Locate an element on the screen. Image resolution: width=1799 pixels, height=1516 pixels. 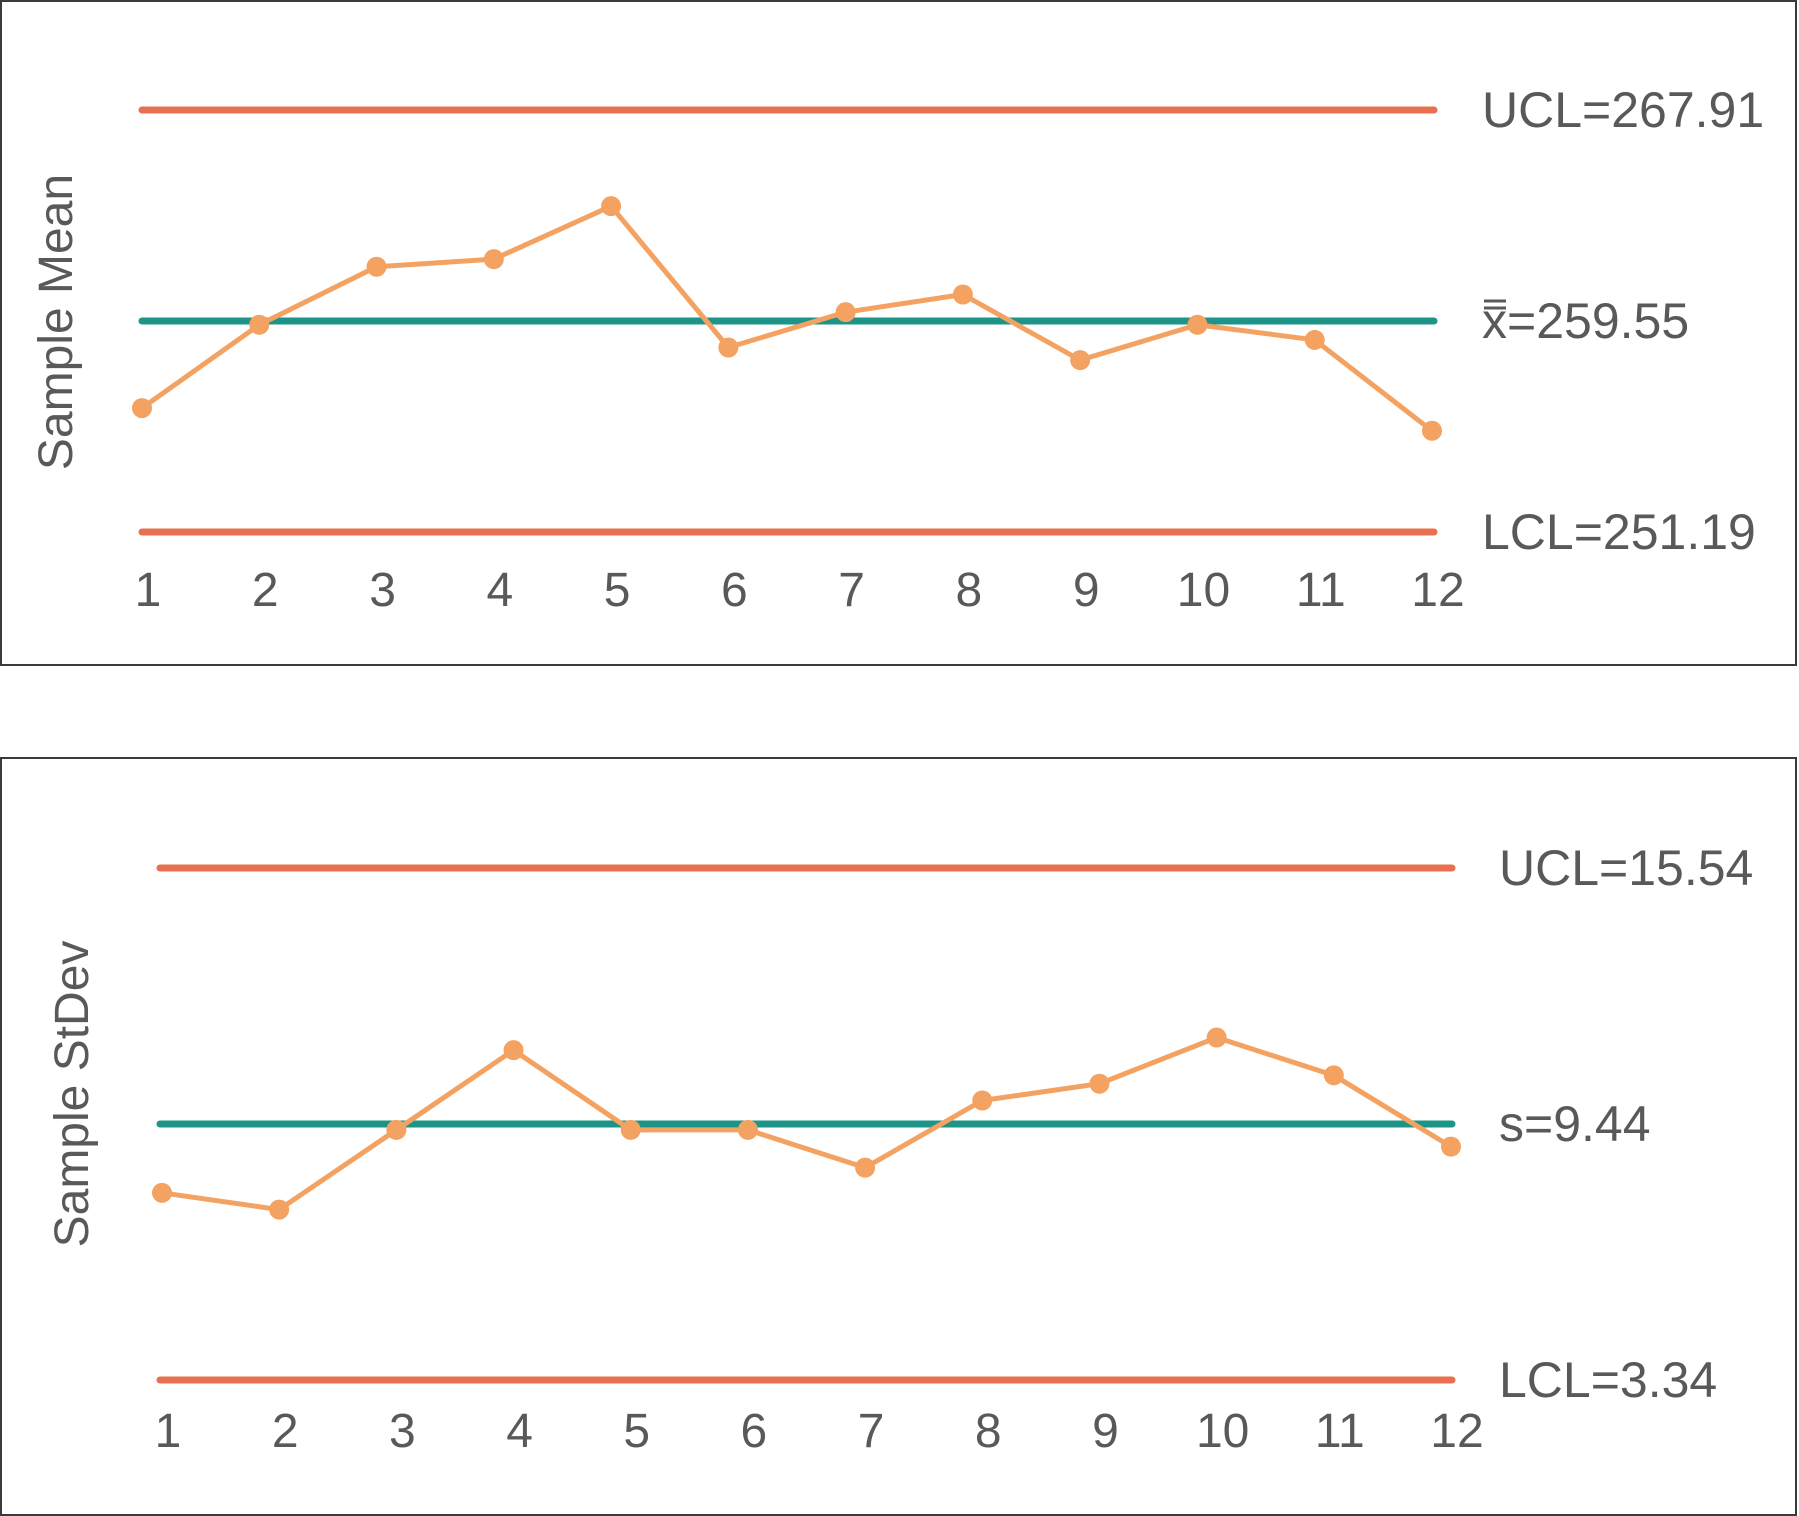
ucl-label: UCL=267.91 is located at coordinates (1623, 110).